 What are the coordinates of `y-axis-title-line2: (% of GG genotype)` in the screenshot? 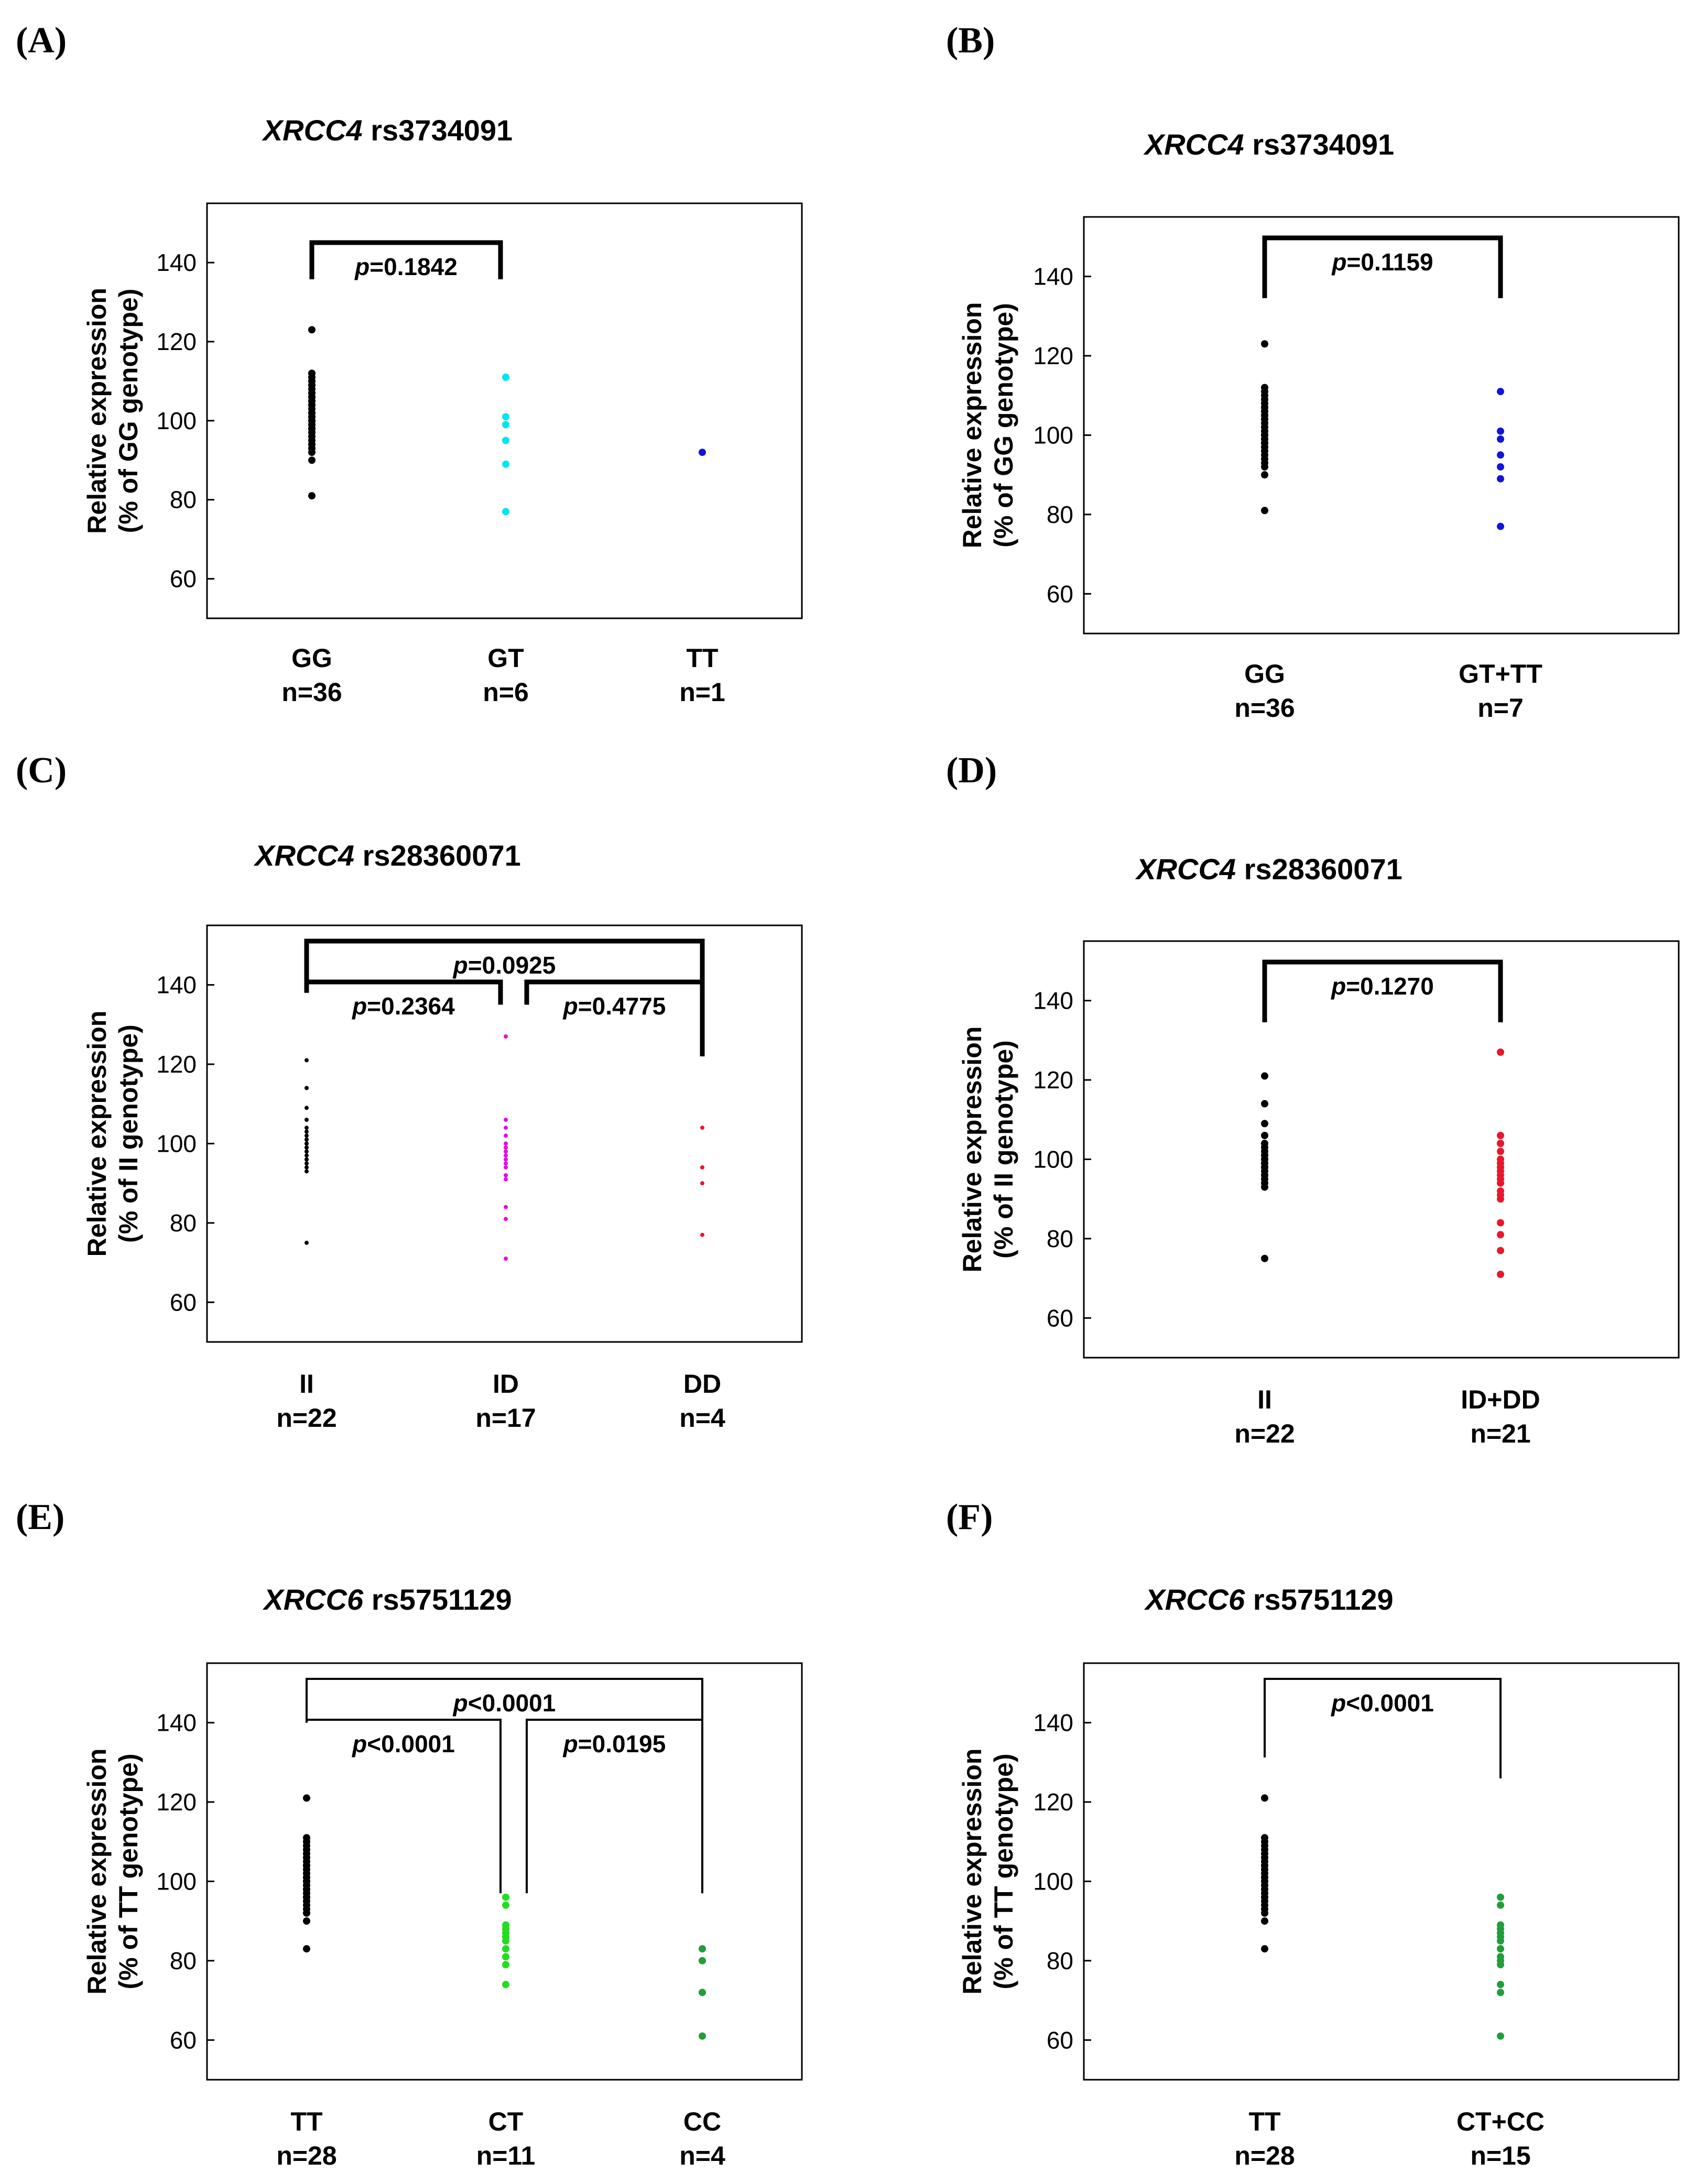 It's located at (128, 411).